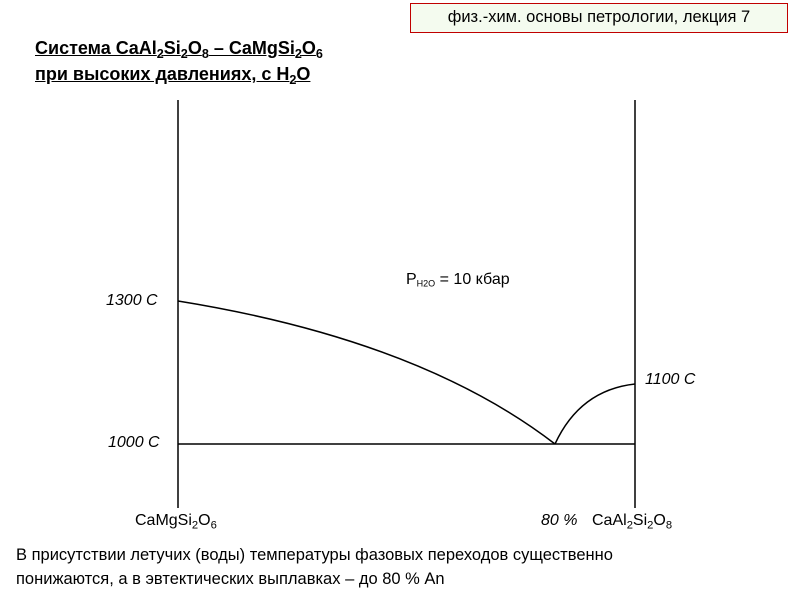 The height and width of the screenshot is (600, 800). Describe the element at coordinates (173, 75) in the screenshot. I see `title-line: при высоких давлениях, с H2O` at that location.